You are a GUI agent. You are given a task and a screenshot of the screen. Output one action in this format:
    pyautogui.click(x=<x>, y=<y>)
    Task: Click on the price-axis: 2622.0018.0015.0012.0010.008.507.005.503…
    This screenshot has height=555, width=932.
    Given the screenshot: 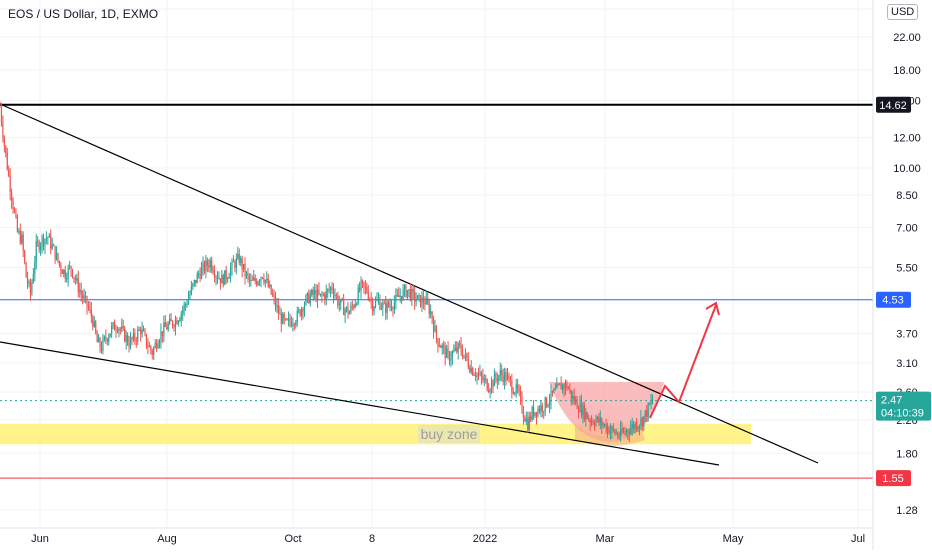 What is the action you would take?
    pyautogui.click(x=902, y=275)
    